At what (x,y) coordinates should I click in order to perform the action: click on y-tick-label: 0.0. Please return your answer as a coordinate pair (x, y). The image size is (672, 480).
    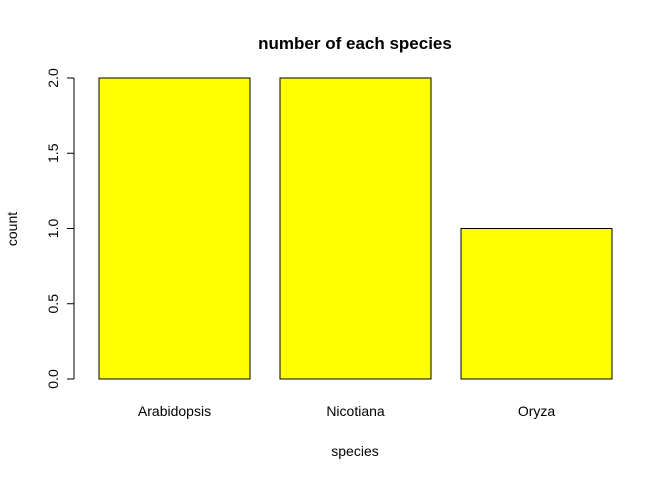
    Looking at the image, I should click on (53, 379).